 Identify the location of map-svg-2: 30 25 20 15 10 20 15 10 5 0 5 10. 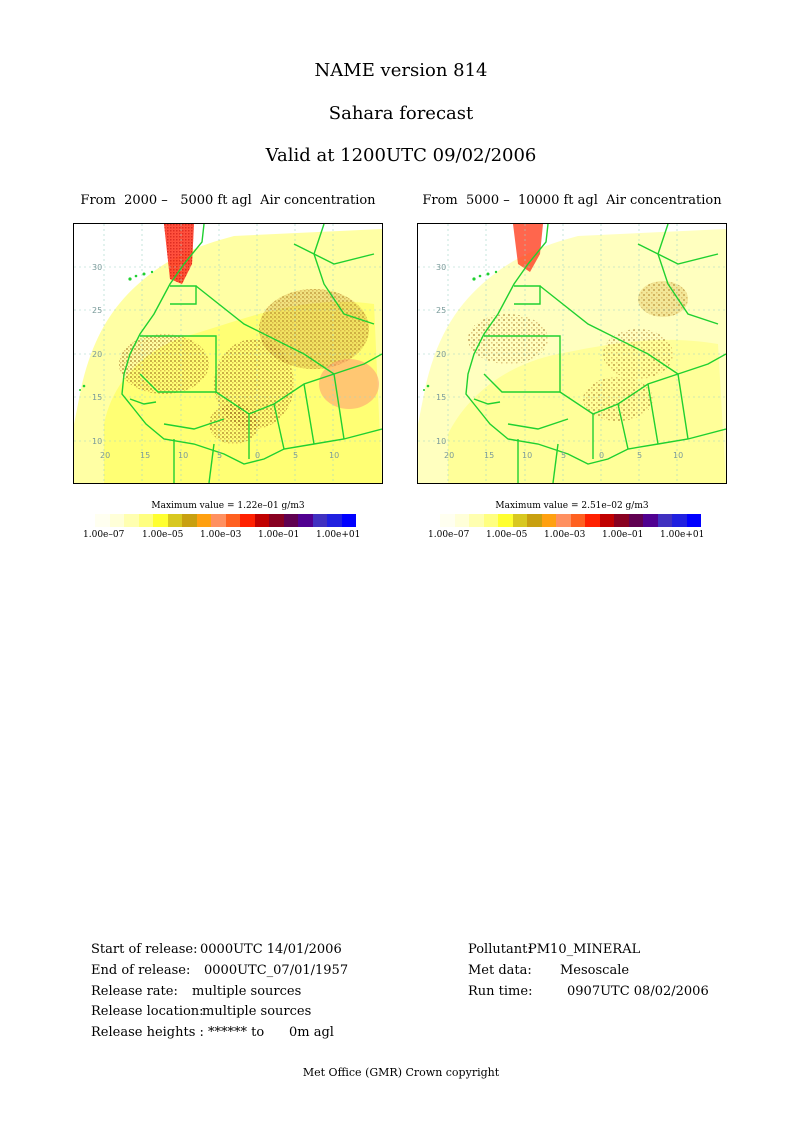
(572, 353).